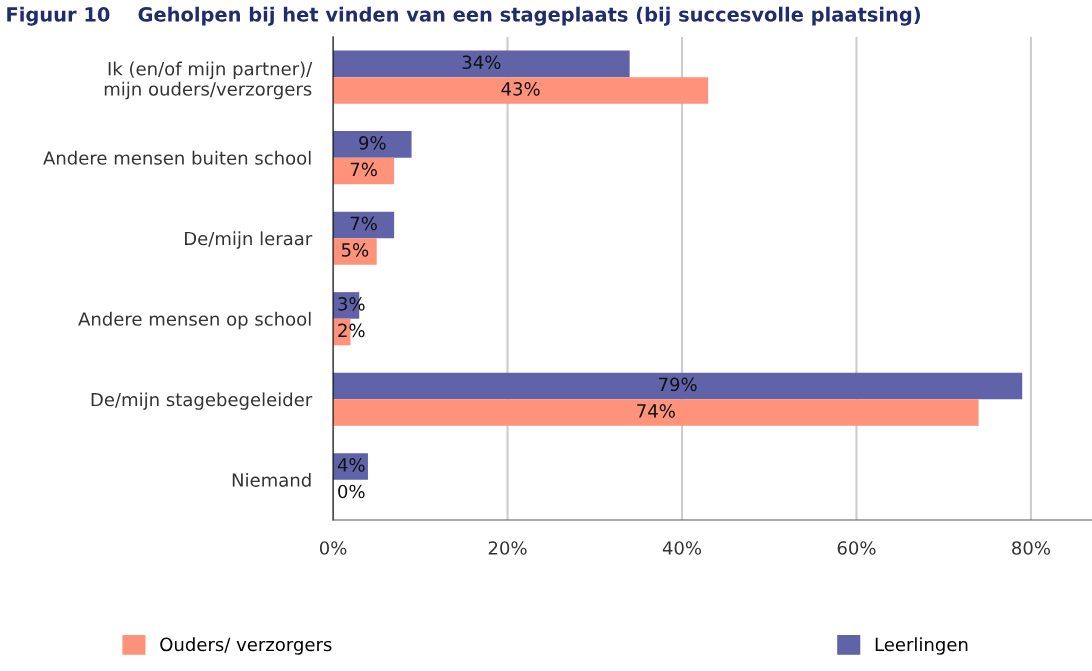 The width and height of the screenshot is (1092, 671). Describe the element at coordinates (682, 548) in the screenshot. I see `x-tick-label: 40%` at that location.